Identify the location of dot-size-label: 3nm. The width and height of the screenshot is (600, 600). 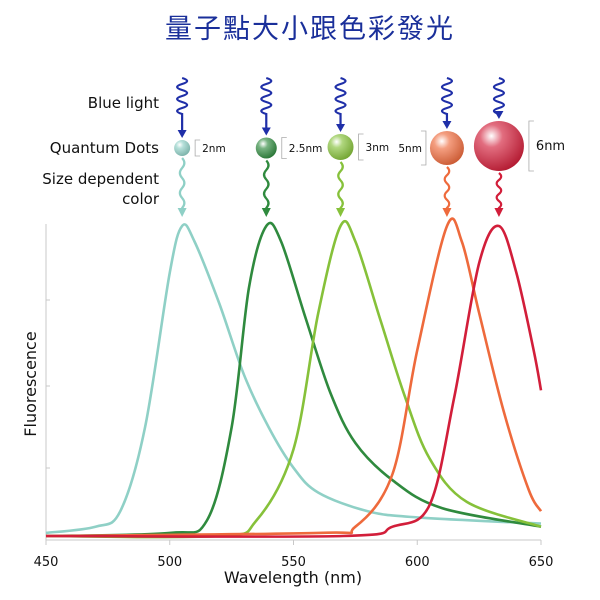
(378, 148).